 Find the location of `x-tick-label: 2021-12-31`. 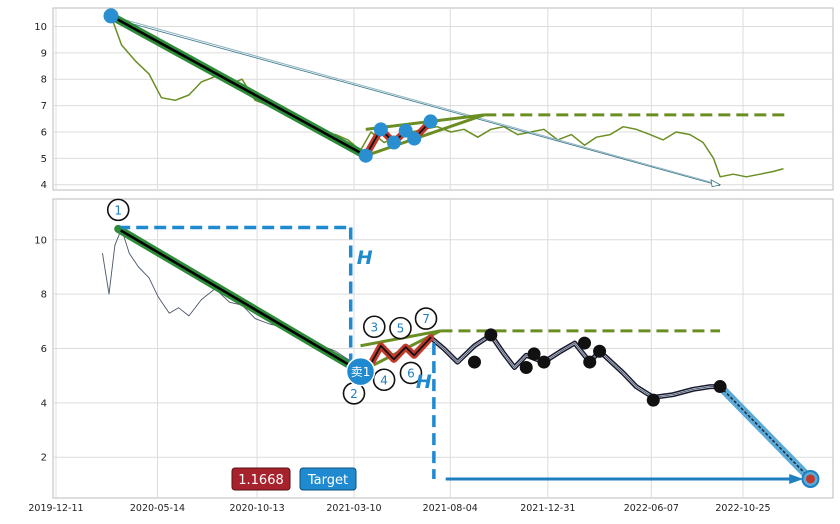

x-tick-label: 2021-12-31 is located at coordinates (547, 508).